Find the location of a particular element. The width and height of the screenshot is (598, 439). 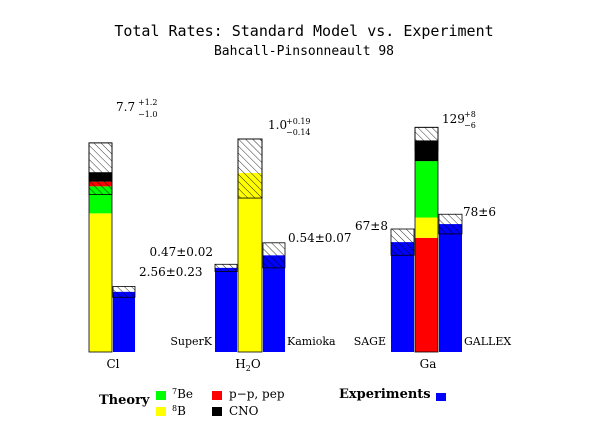

svg-text: 7.7 is located at coordinates (125, 107).